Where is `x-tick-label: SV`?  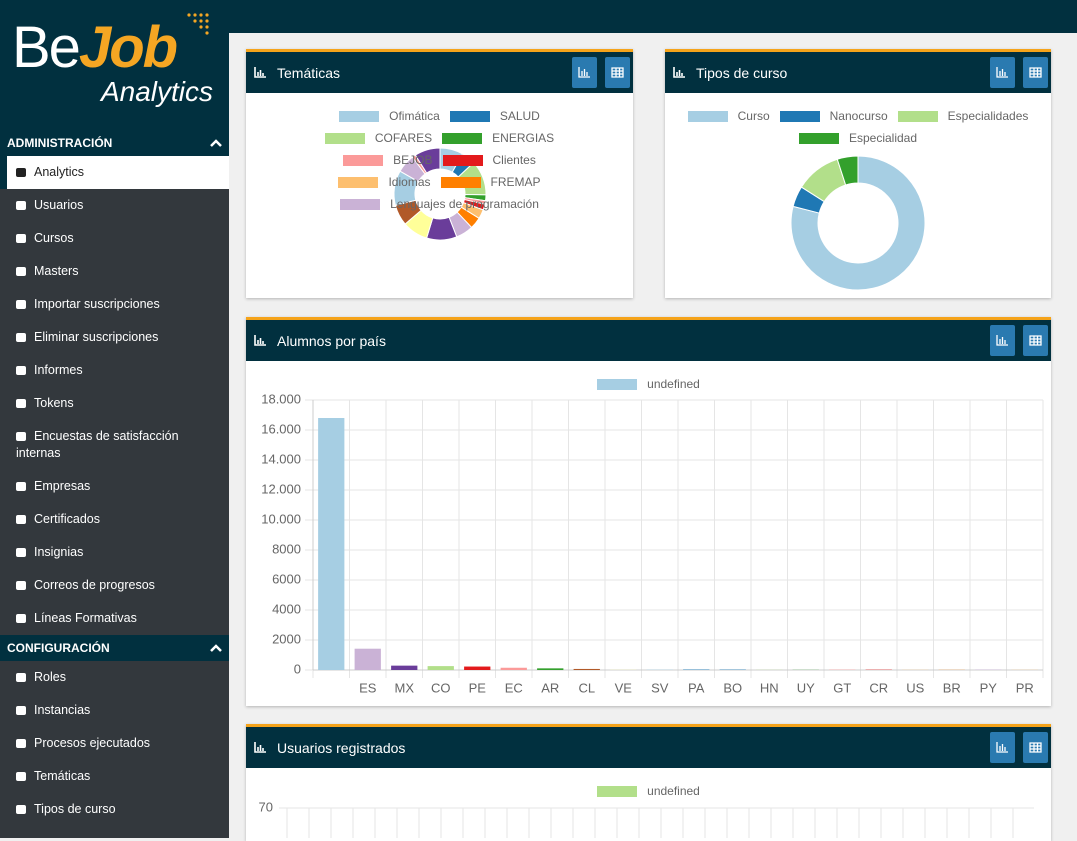 x-tick-label: SV is located at coordinates (660, 687).